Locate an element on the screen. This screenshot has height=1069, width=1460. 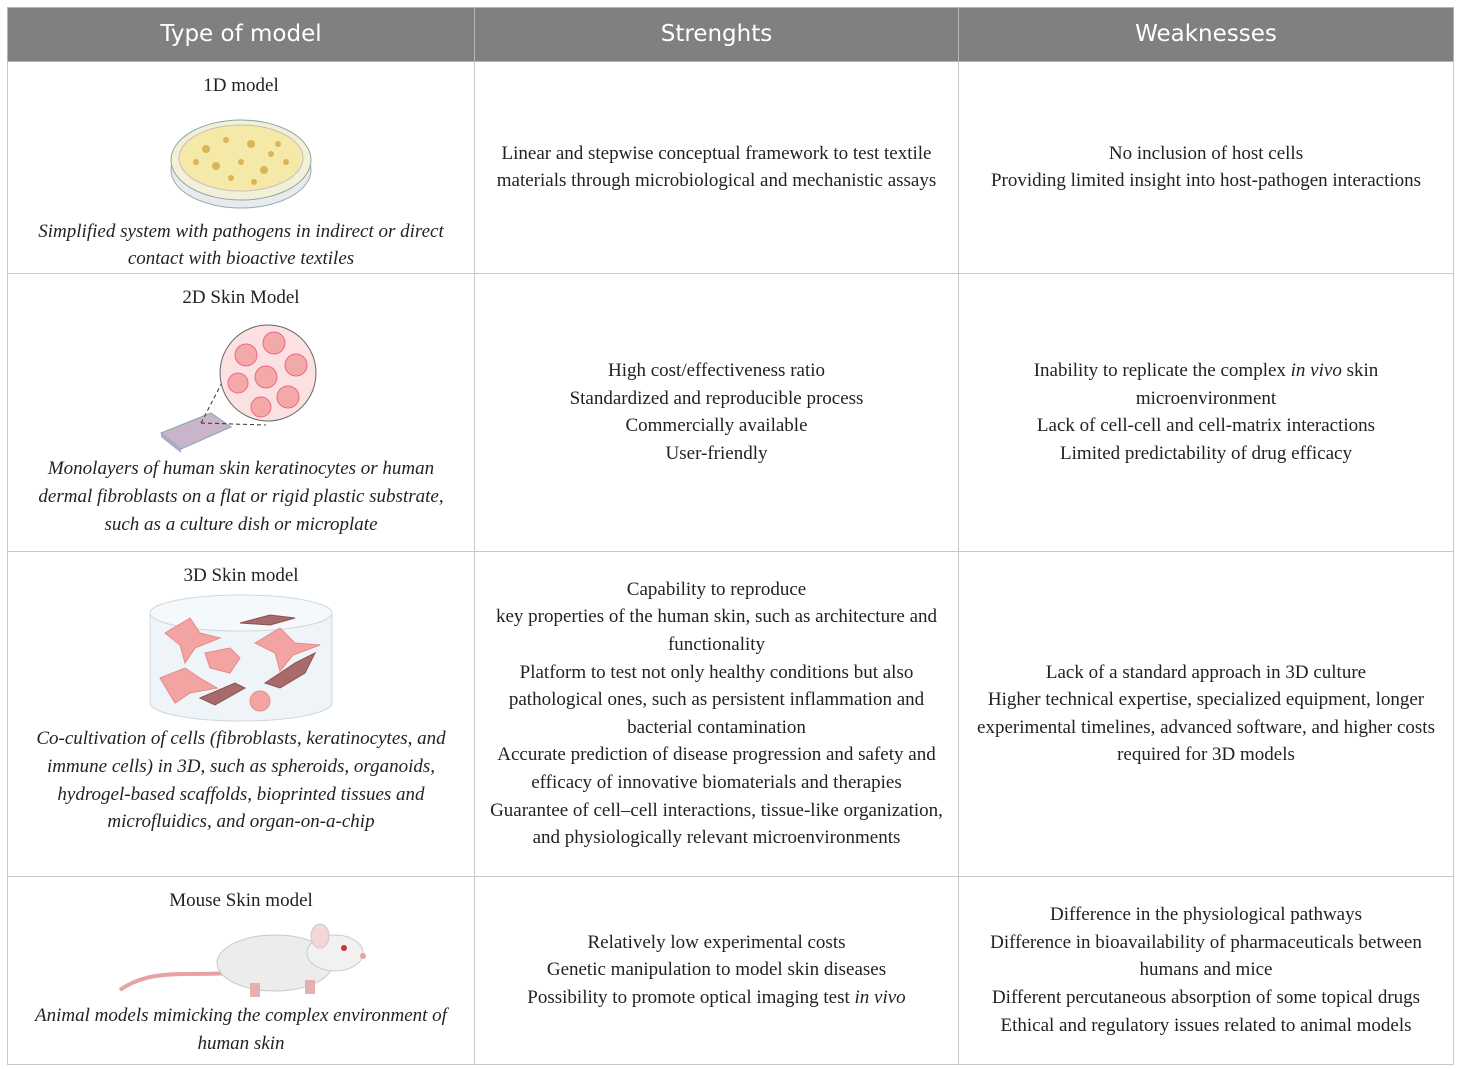
header-cell: Type of model is located at coordinates (241, 34).